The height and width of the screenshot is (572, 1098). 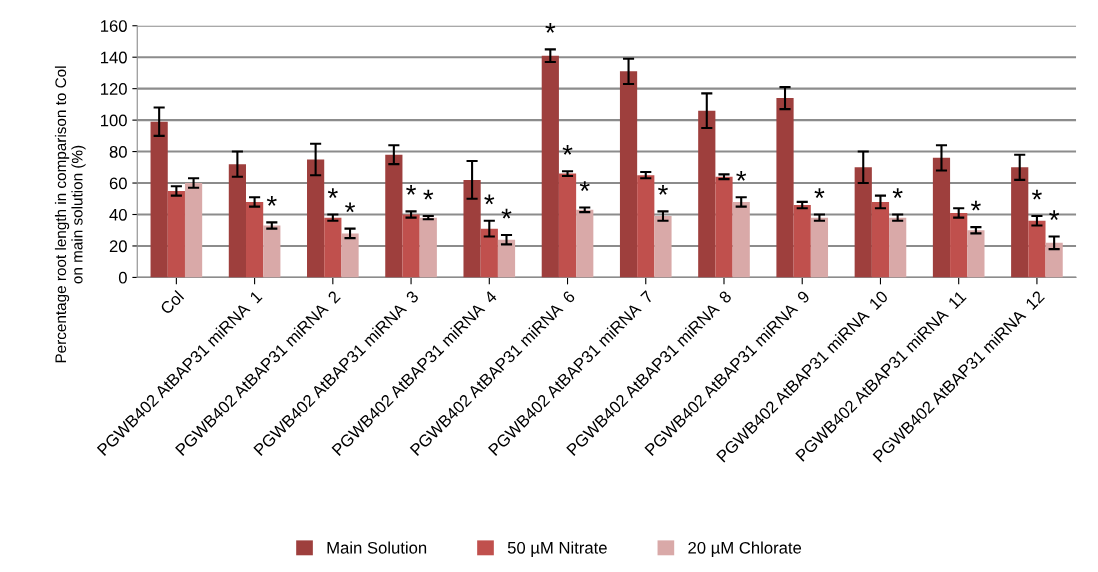 What do you see at coordinates (172, 302) in the screenshot?
I see `x-tick-label: Col` at bounding box center [172, 302].